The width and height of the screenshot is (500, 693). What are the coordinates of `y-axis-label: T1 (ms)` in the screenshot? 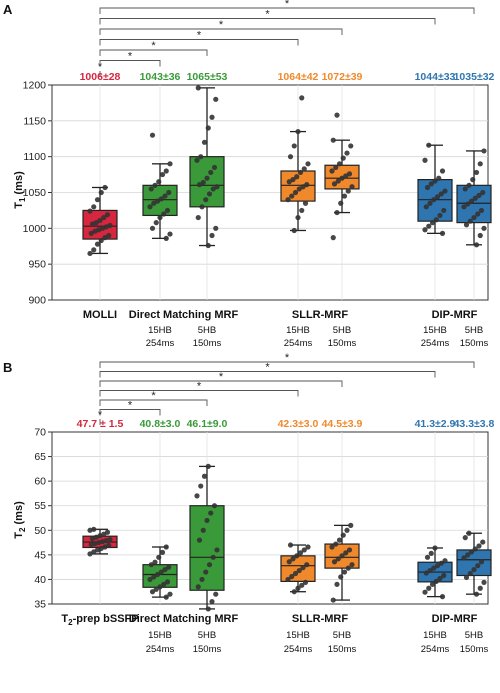 It's located at (20, 190).